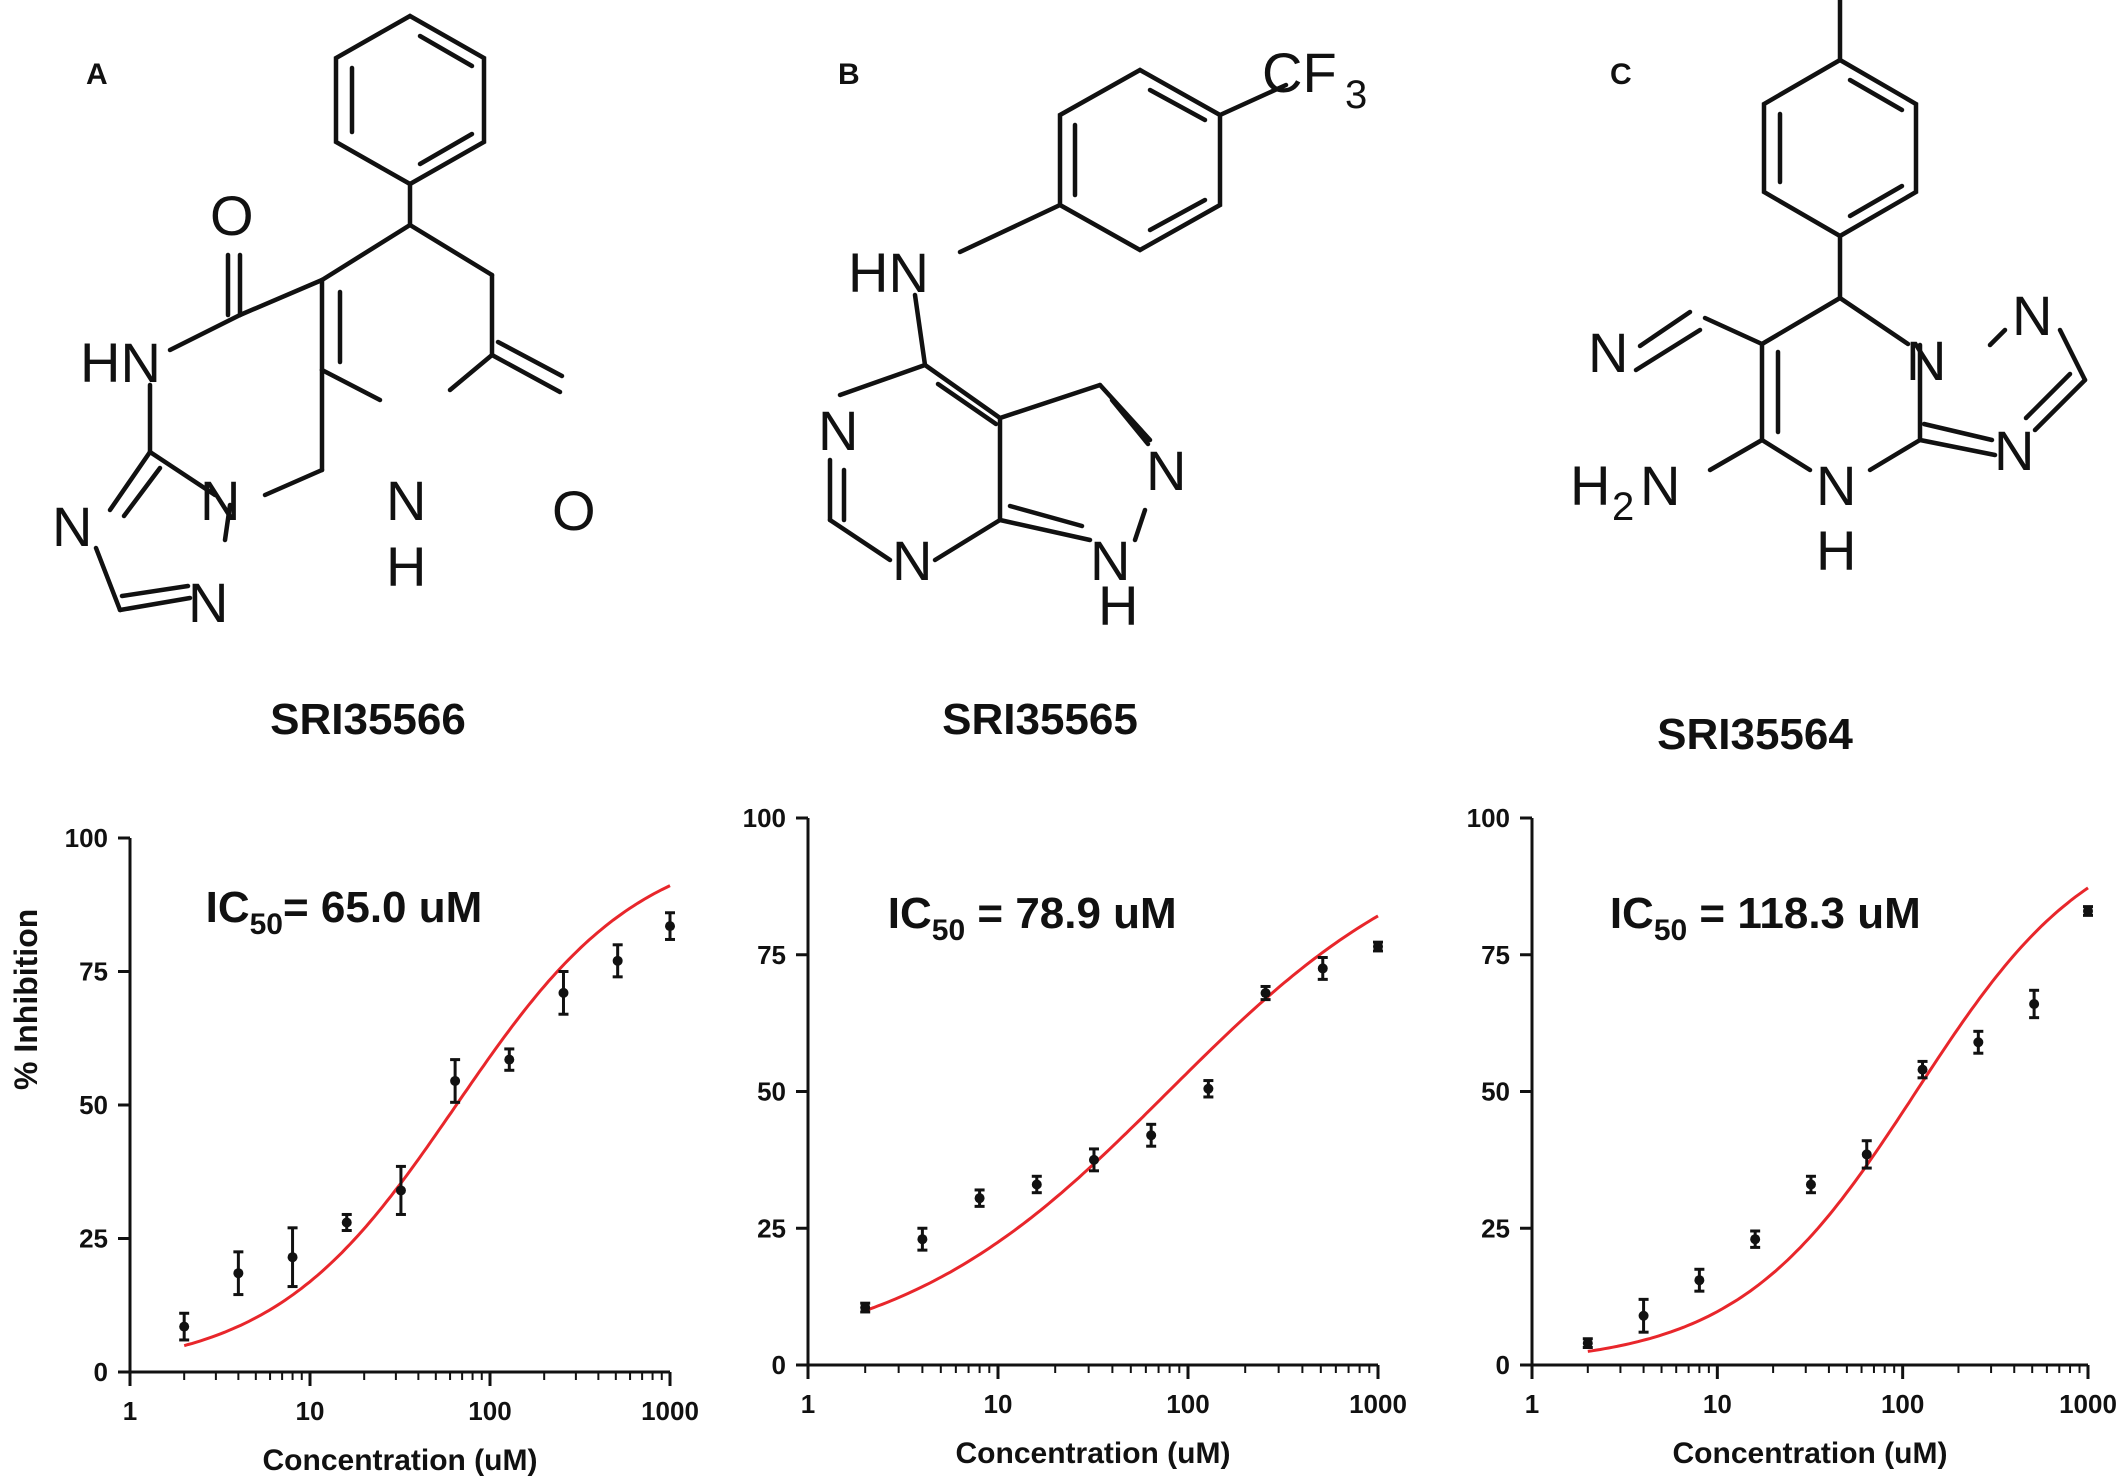  I want to click on mol-c-nh-h: H, so click(1836, 550).